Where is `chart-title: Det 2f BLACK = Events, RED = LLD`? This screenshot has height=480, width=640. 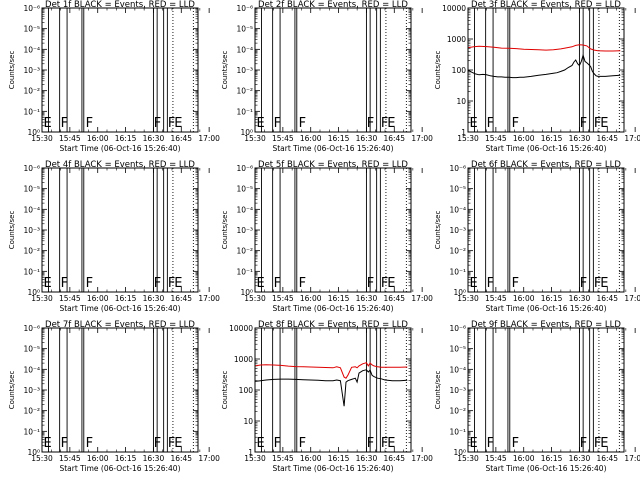 chart-title: Det 2f BLACK = Events, RED = LLD is located at coordinates (333, 5).